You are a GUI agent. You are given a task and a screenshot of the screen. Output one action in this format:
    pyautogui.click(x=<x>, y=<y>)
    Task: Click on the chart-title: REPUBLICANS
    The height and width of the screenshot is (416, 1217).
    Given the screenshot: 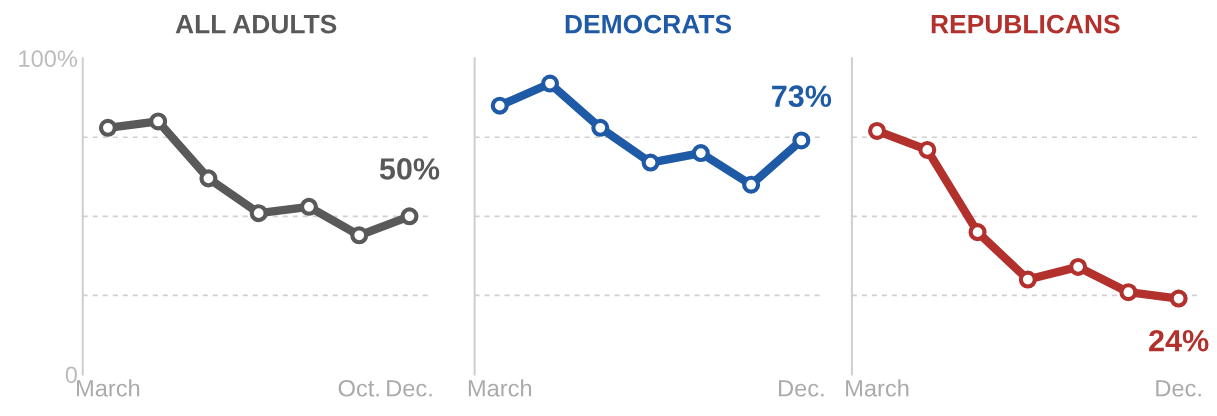 What is the action you would take?
    pyautogui.click(x=1025, y=24)
    